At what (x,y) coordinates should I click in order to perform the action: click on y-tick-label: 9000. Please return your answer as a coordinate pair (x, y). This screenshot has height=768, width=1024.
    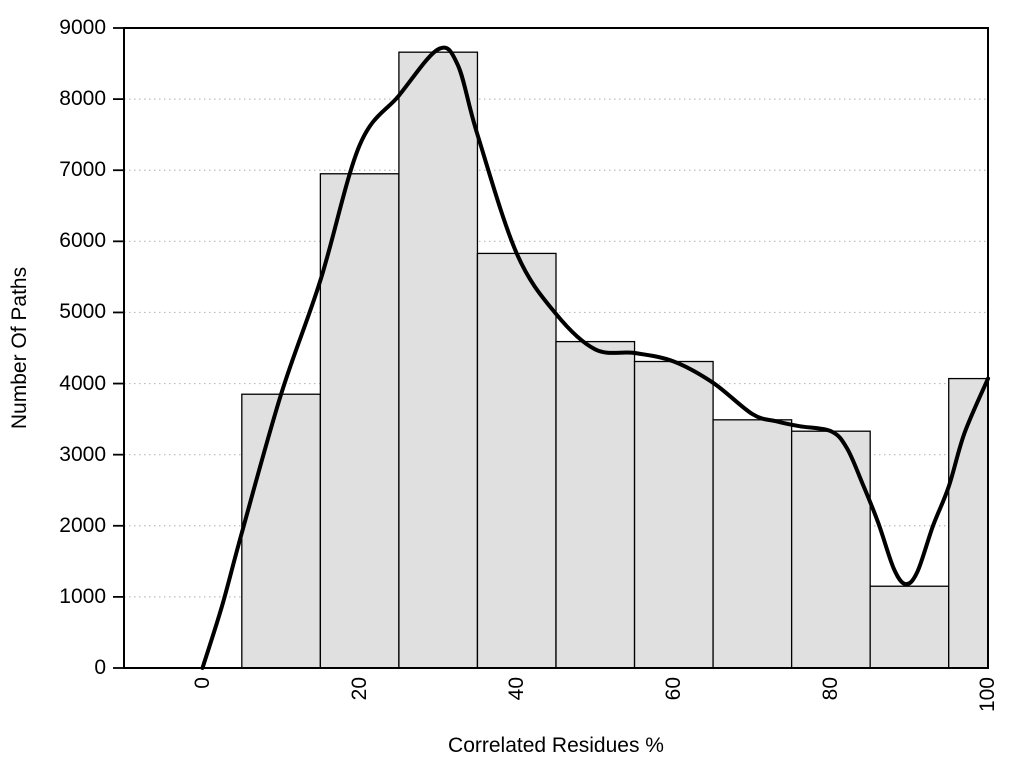
    Looking at the image, I should click on (82, 27).